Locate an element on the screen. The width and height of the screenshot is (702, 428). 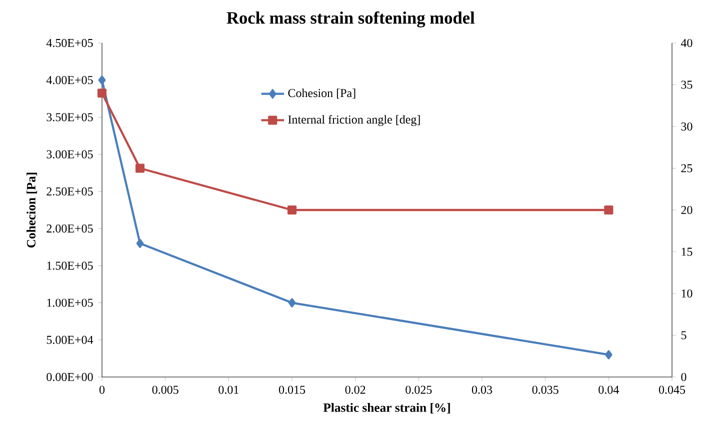
x-axis-title: Plastic shear strain [%] is located at coordinates (386, 408).